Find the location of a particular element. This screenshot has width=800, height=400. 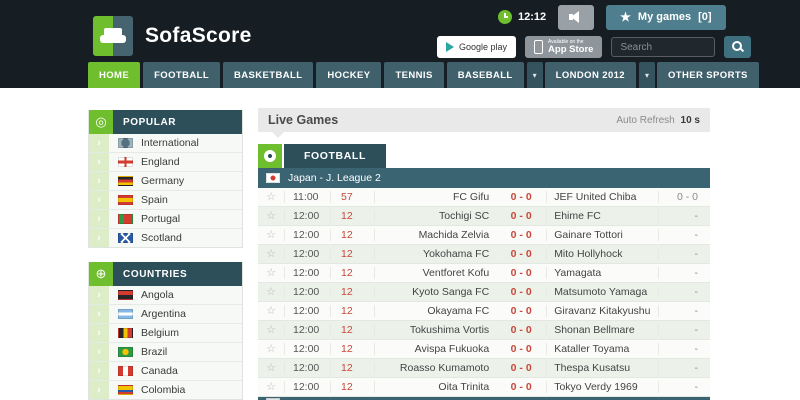

scotland-flag-icon is located at coordinates (125, 238).